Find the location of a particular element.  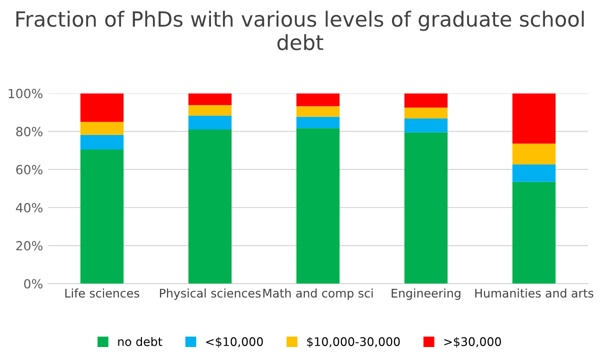

legend-label: $10,000-30,000 is located at coordinates (353, 342).